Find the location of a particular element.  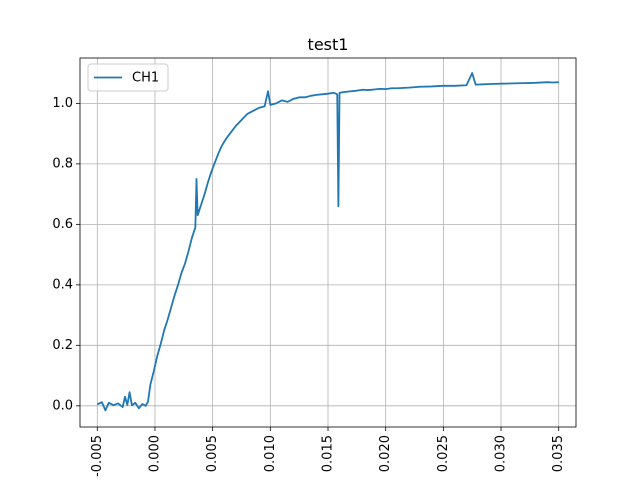

x-tick-label: -0.005 is located at coordinates (97, 456).